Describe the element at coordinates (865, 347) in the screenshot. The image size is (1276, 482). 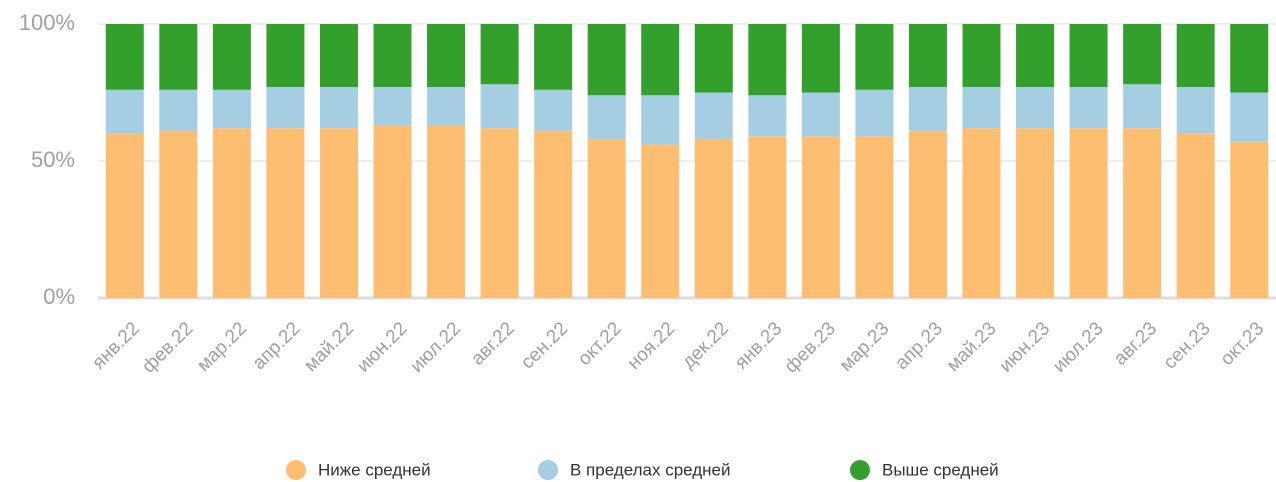
I see `x-tick-label: мар.23` at that location.